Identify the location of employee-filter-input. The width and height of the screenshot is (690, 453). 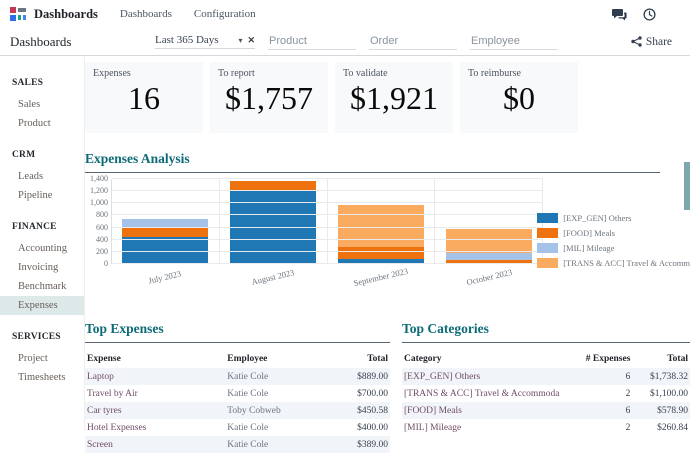
(514, 41).